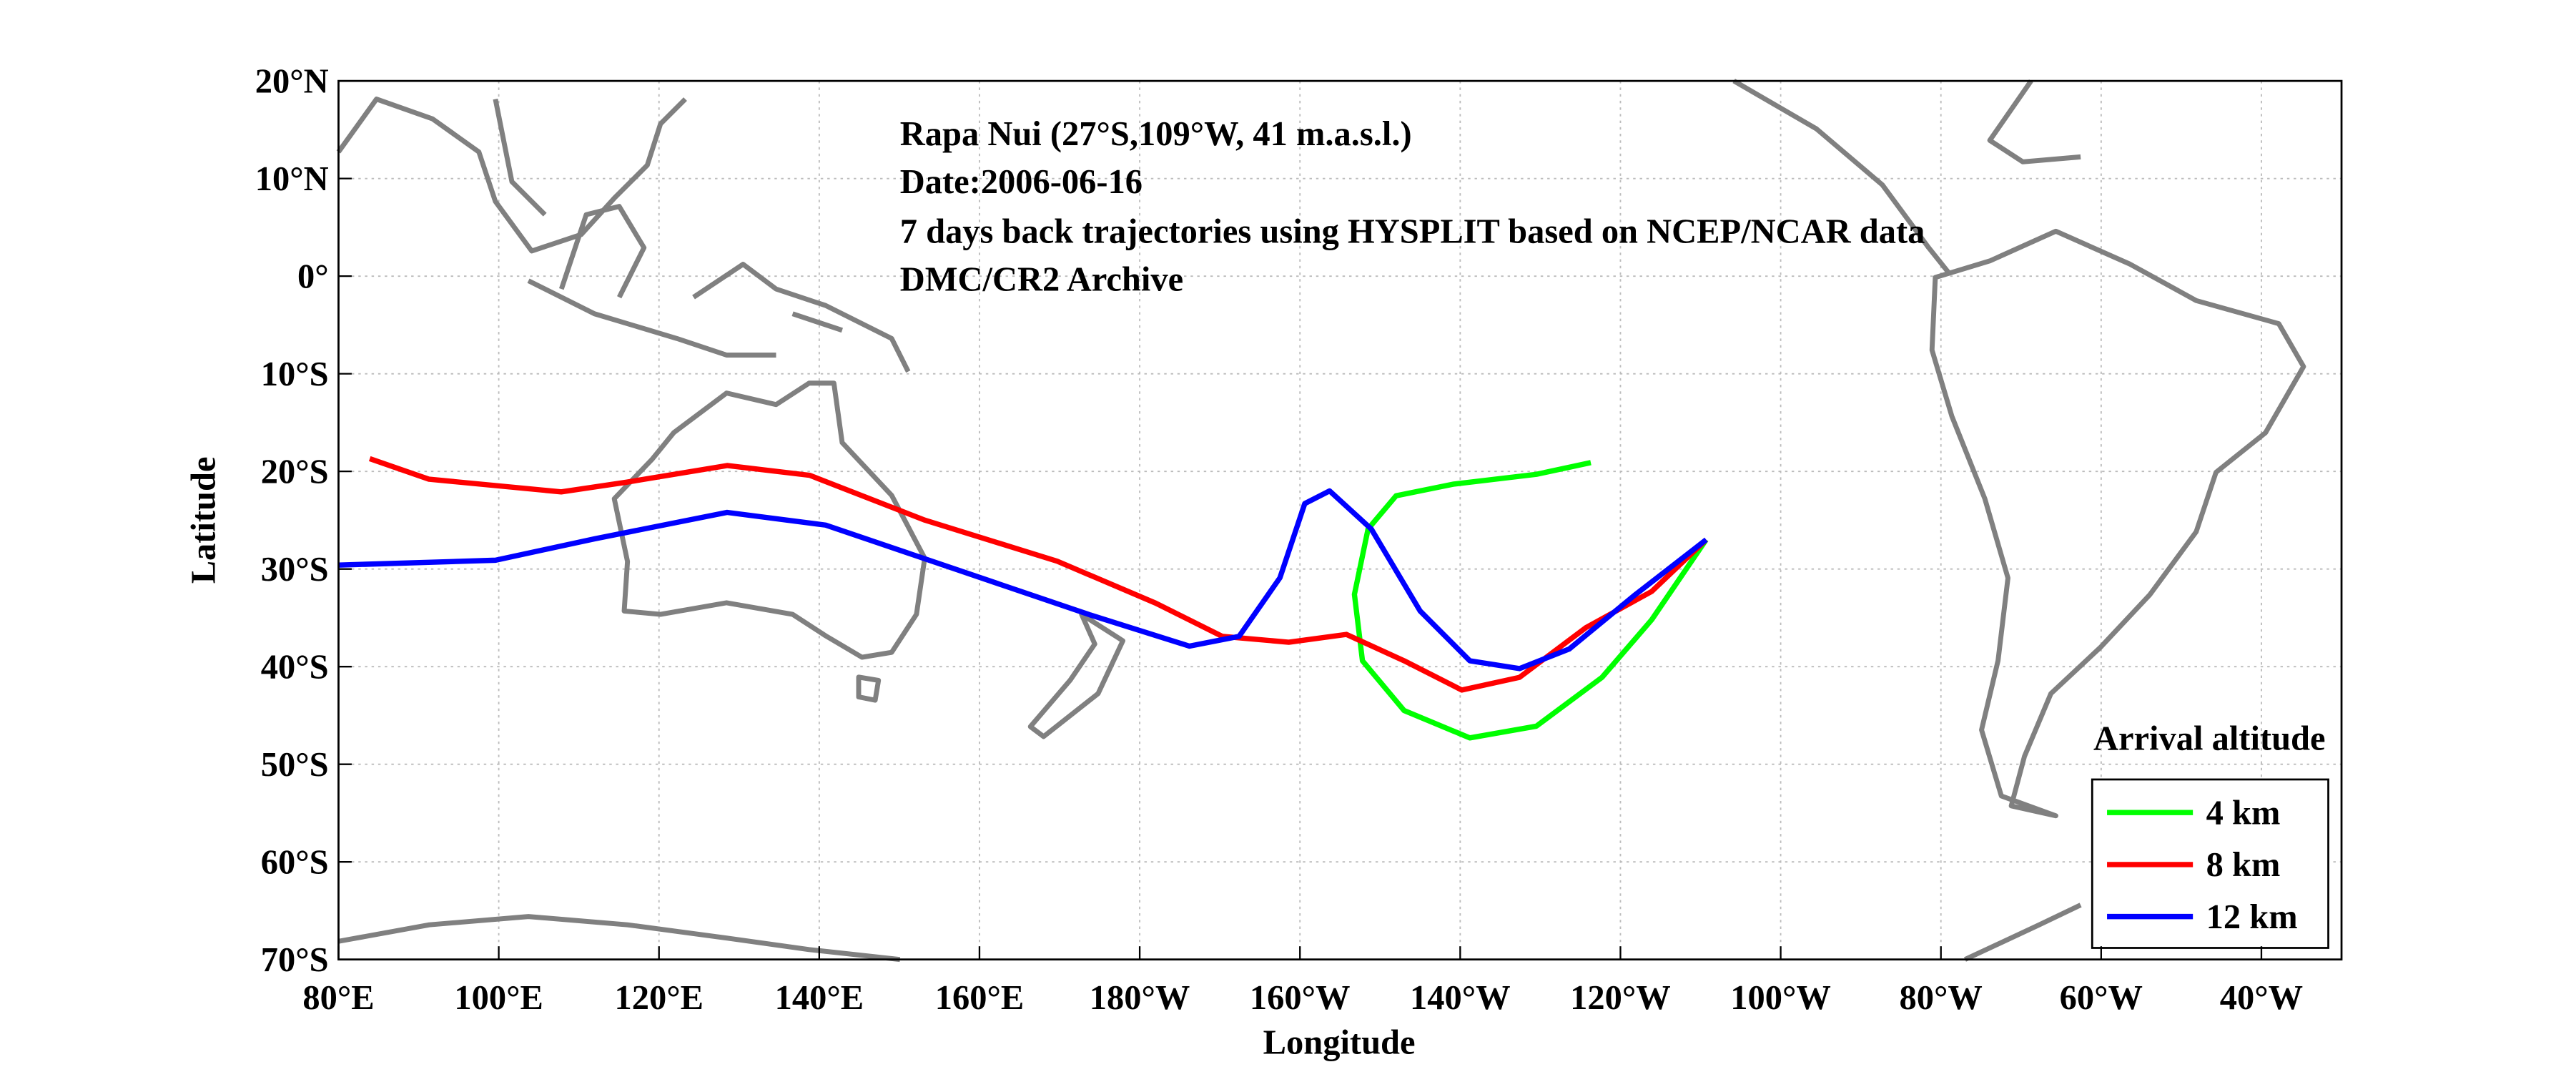 This screenshot has width=2576, height=1077. I want to click on x-tick-label: 120°E, so click(658, 998).